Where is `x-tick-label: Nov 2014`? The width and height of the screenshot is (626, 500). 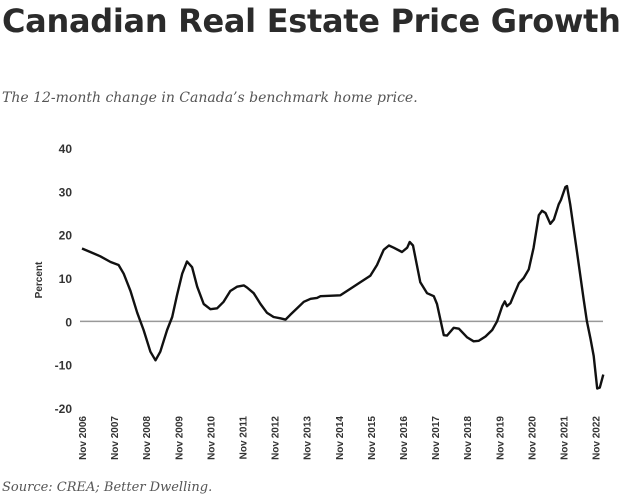
x-tick-label: Nov 2014 is located at coordinates (340, 438).